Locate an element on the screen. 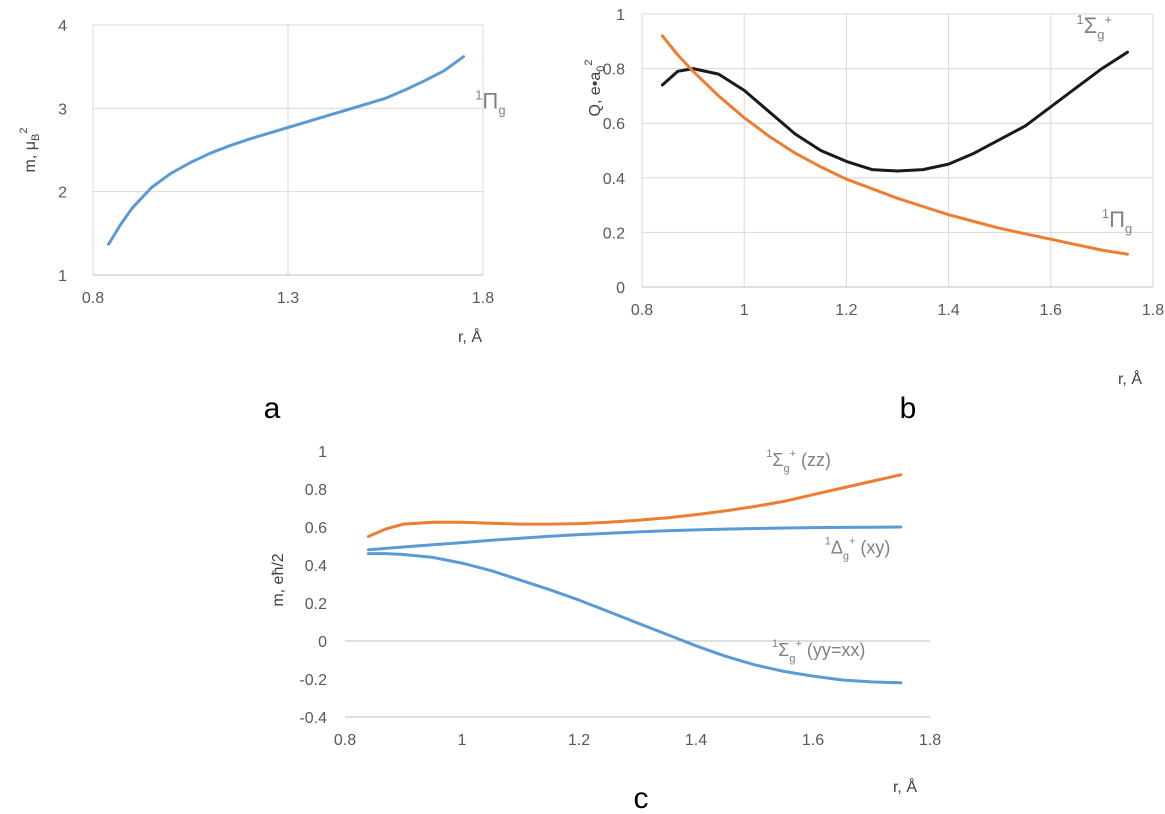 The height and width of the screenshot is (814, 1165). y-axis-label-sub: 0 is located at coordinates (601, 69).